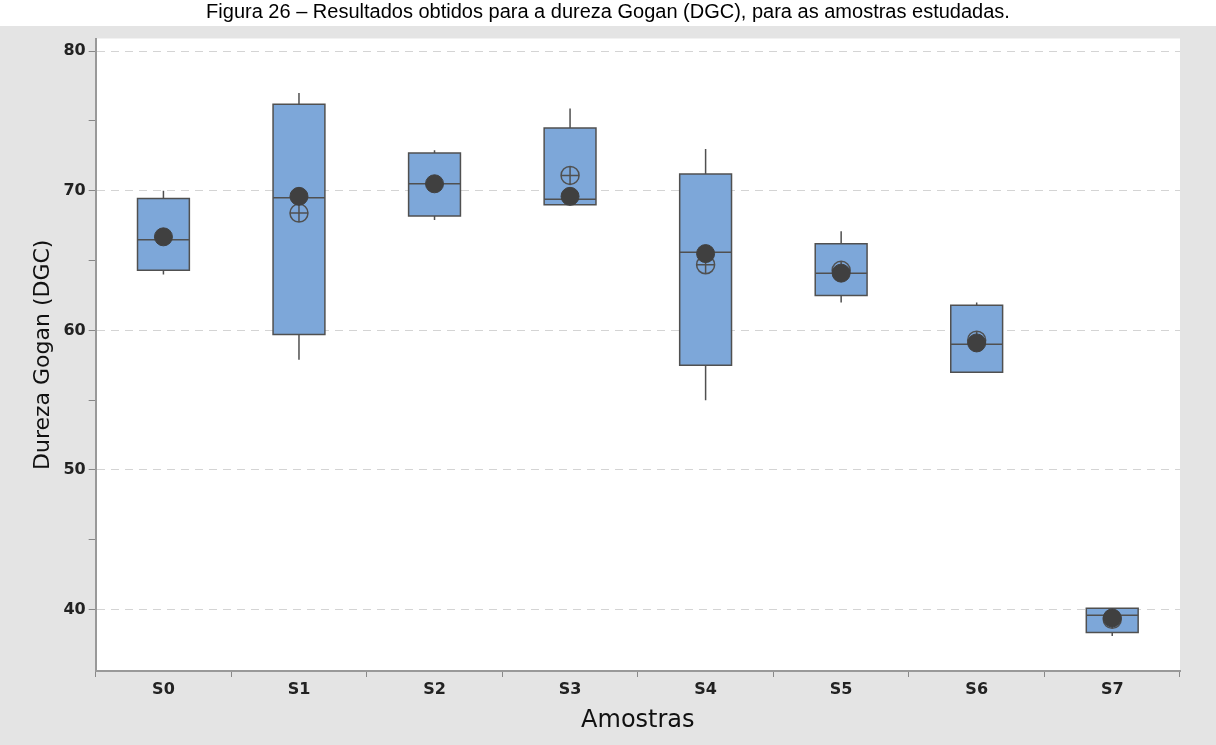 The height and width of the screenshot is (745, 1216). I want to click on x-tick-label: S1, so click(299, 688).